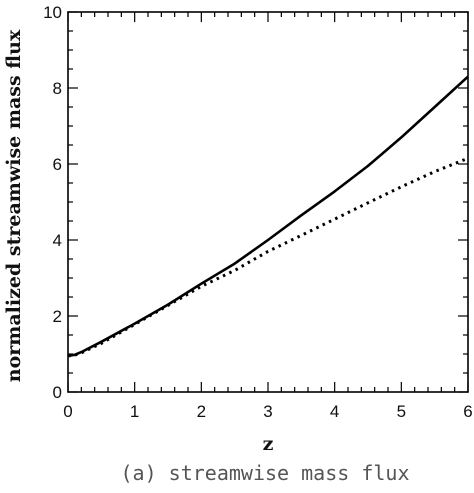  What do you see at coordinates (201, 411) in the screenshot?
I see `x-tick-label: 2` at bounding box center [201, 411].